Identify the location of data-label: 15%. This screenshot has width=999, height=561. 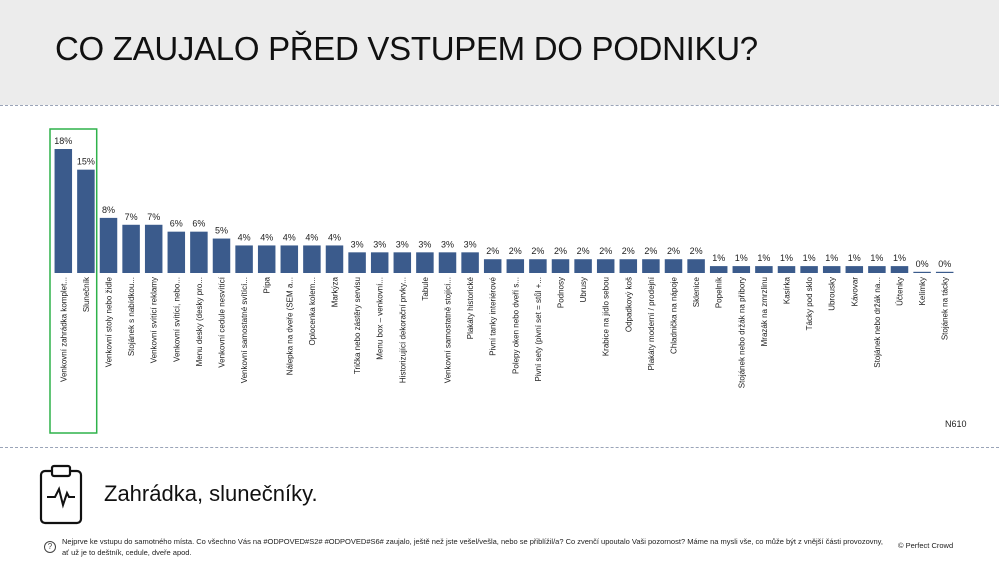
(86, 162).